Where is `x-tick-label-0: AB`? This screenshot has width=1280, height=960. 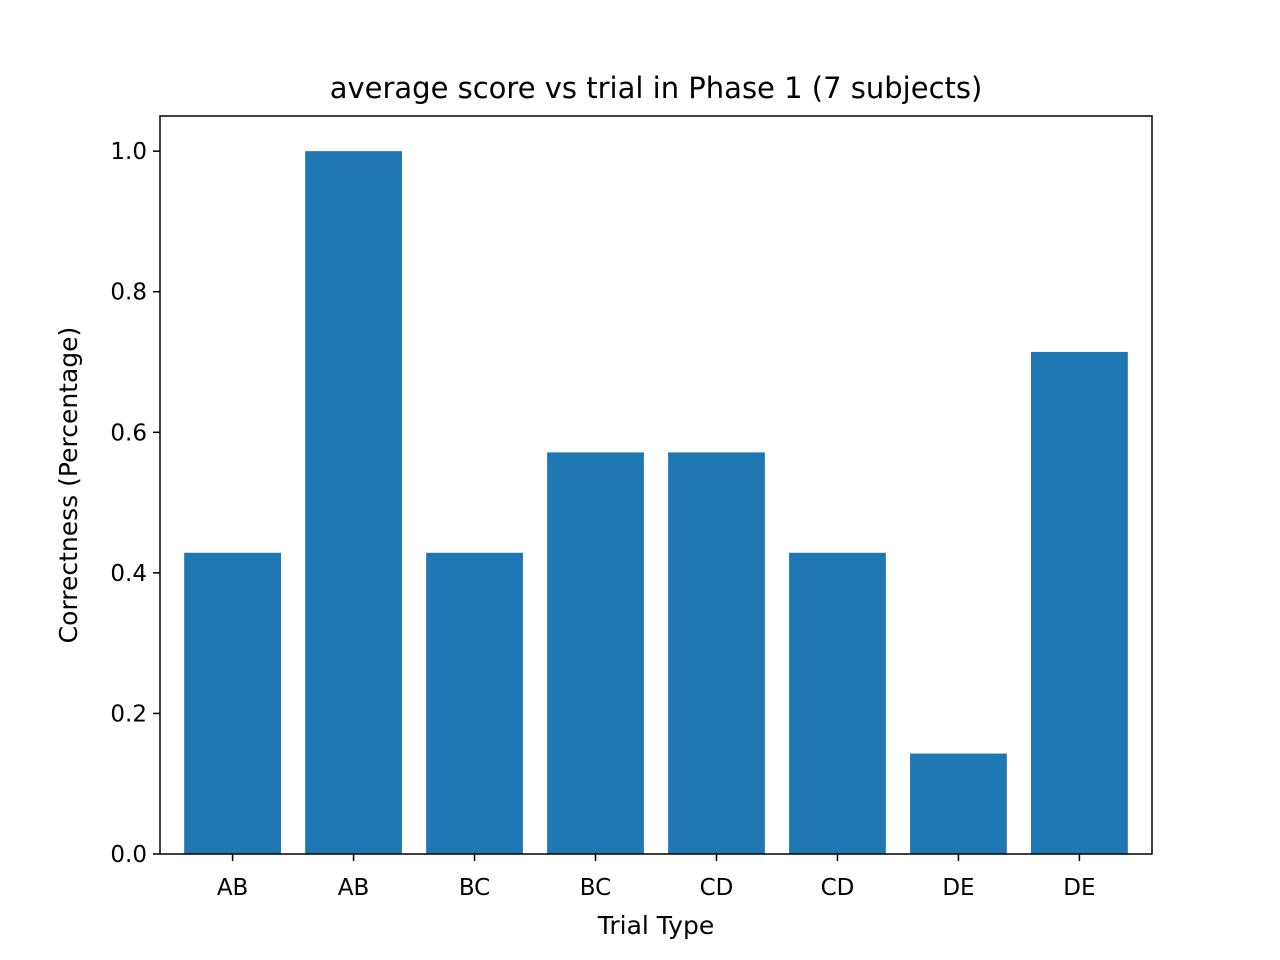
x-tick-label-0: AB is located at coordinates (233, 888).